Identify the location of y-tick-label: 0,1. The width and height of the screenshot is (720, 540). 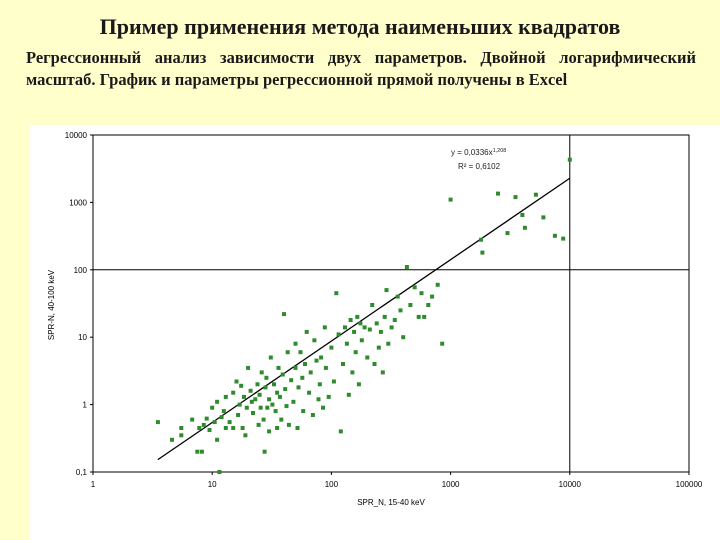
(82, 472).